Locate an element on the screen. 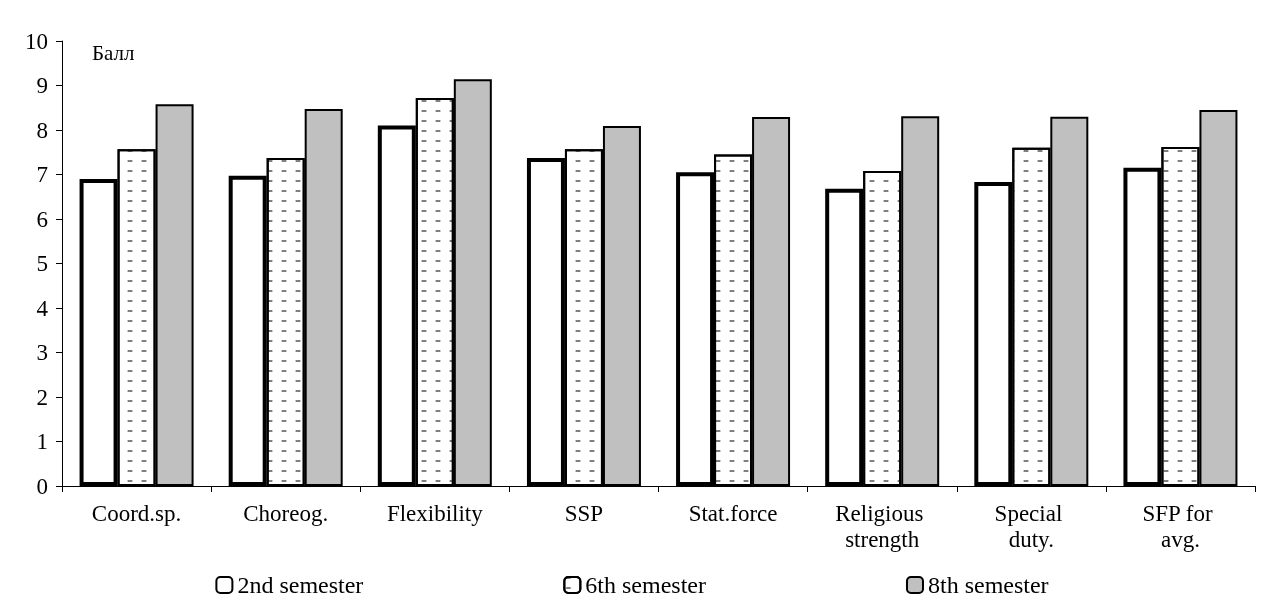 The height and width of the screenshot is (602, 1264). x-tick-label: SFP for avg. is located at coordinates (1180, 526).